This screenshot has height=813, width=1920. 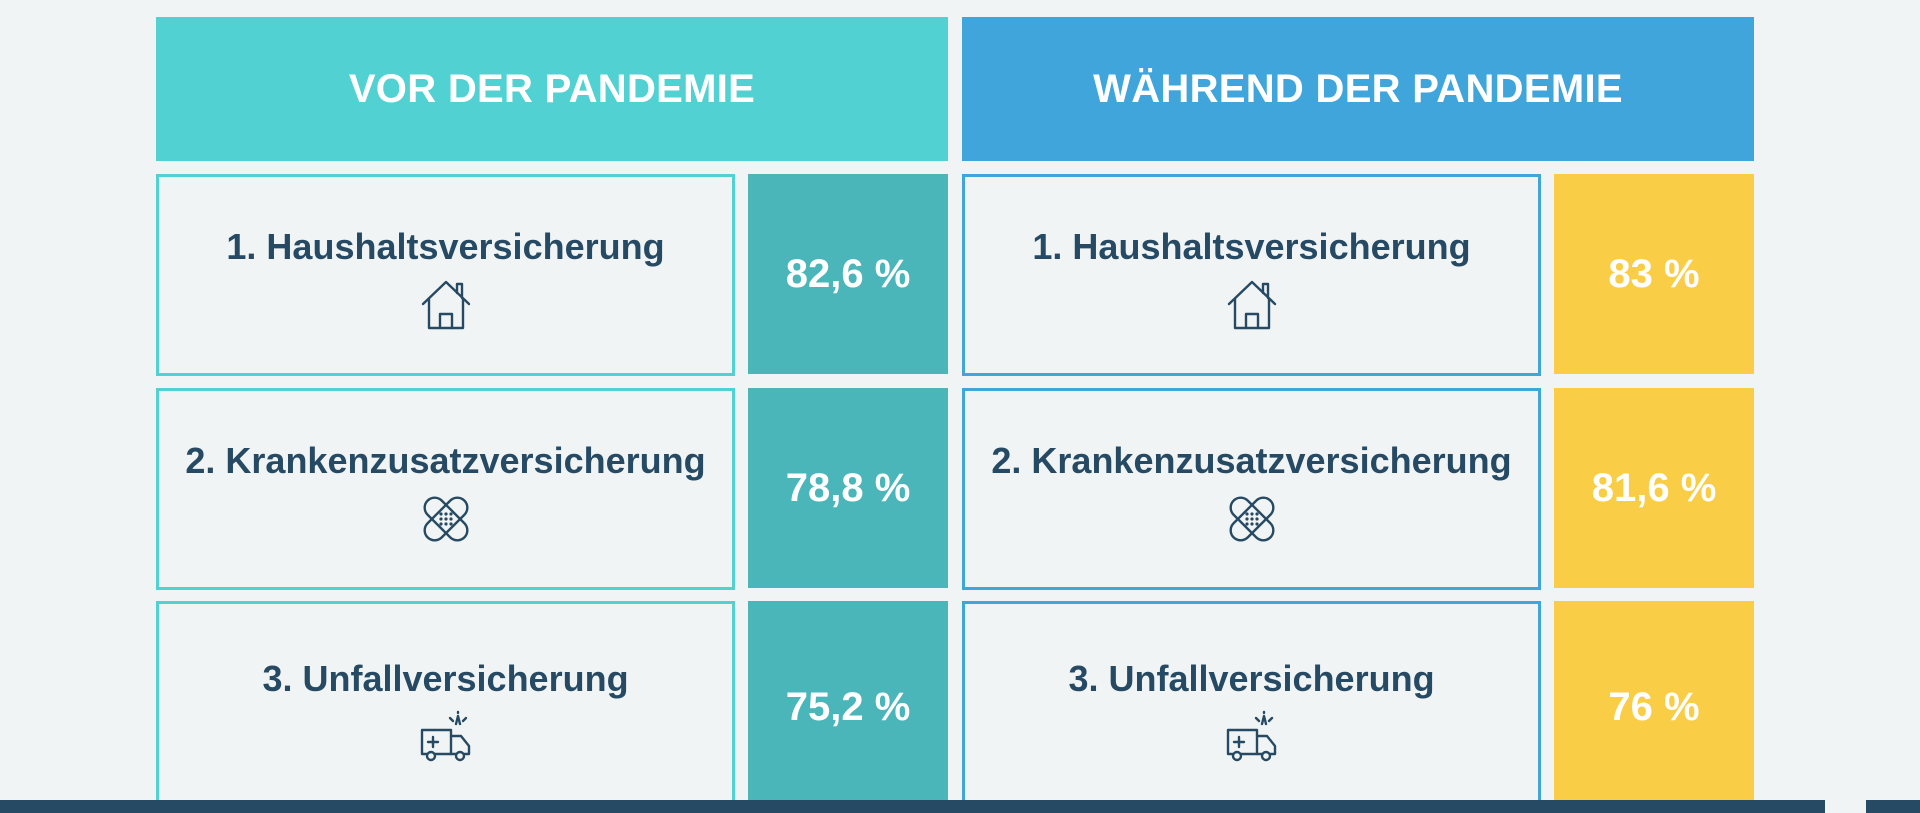 I want to click on percent-before-2: 78,8 %, so click(x=848, y=488).